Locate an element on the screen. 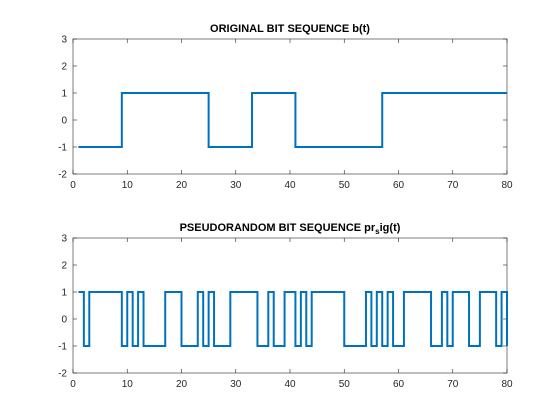 This screenshot has height=420, width=560. chart-title: ORIGINAL BIT SEQUENCE b(t) is located at coordinates (290, 29).